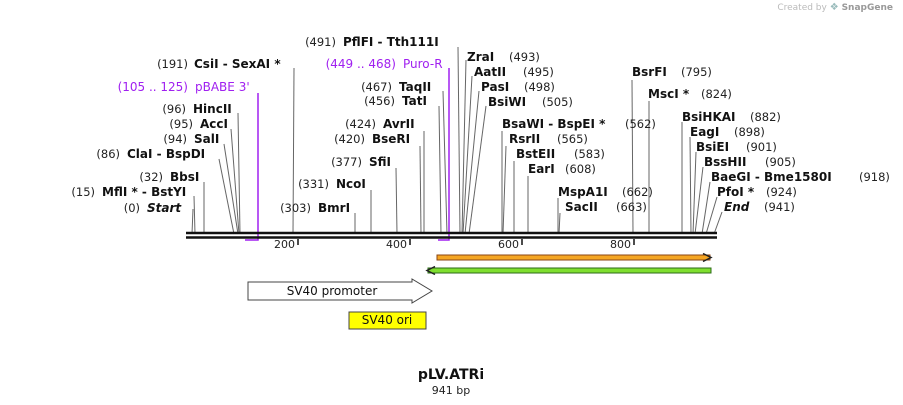  I want to click on site-name: AccI, so click(214, 124).